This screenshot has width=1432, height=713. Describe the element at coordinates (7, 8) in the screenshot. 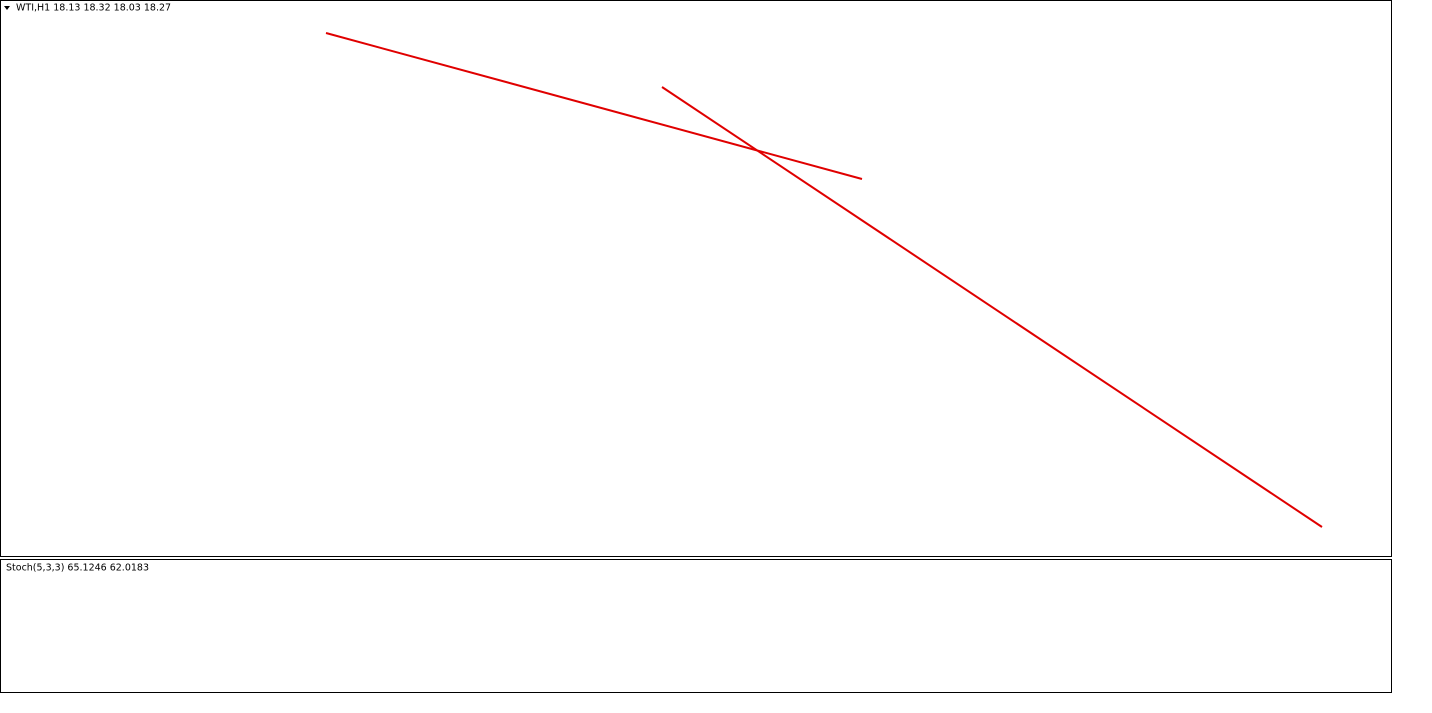

I see `symbol-menu-arrow` at that location.